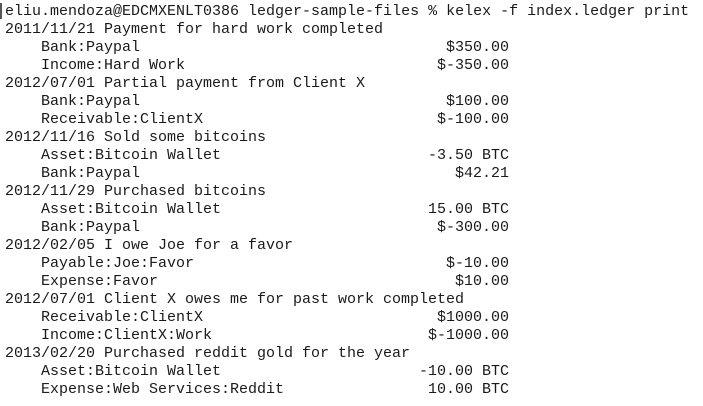  Describe the element at coordinates (185, 137) in the screenshot. I see `transaction-payee: Sold some bitcoins` at that location.